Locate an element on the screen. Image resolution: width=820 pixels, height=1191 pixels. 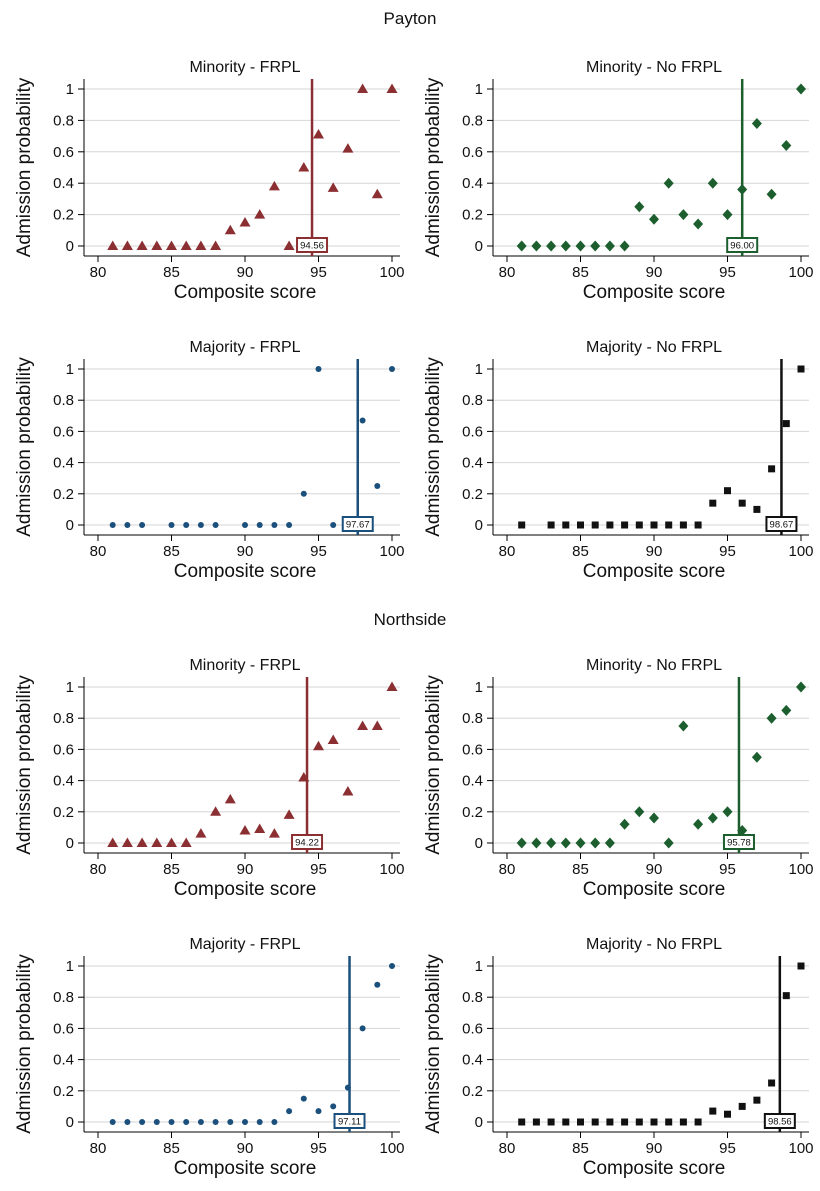
x-tick-label: 85 is located at coordinates (171, 272).